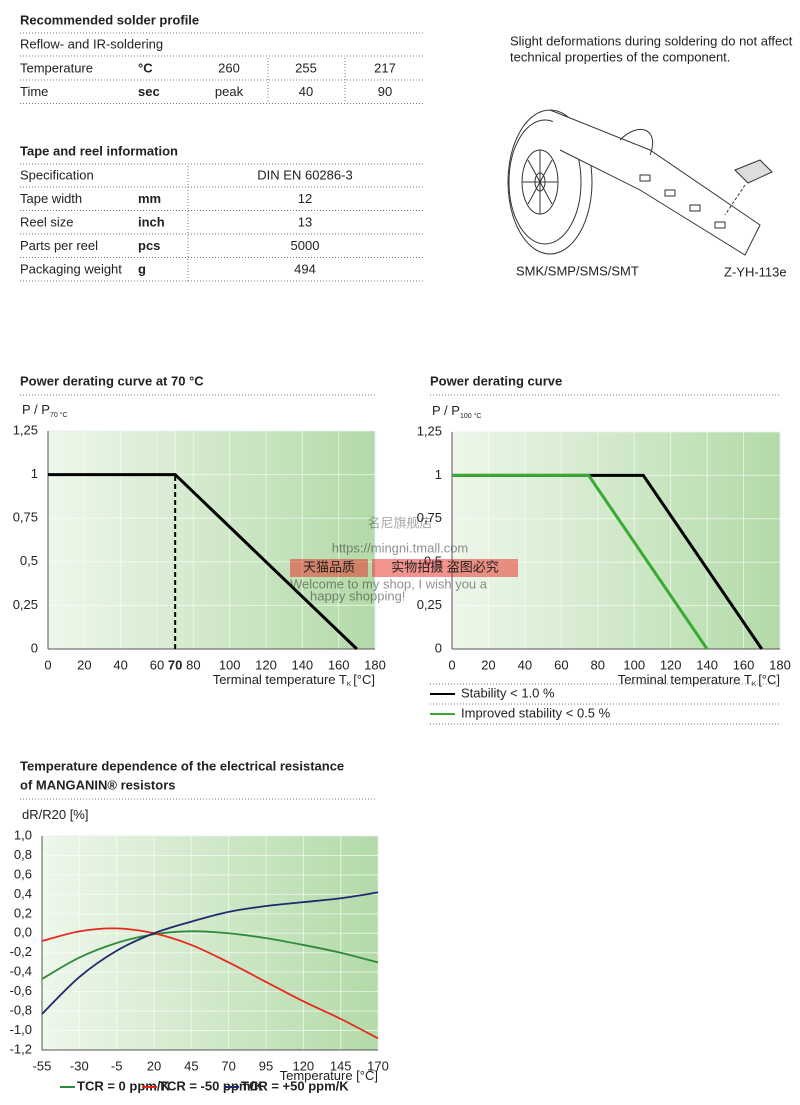  Describe the element at coordinates (280, 679) in the screenshot. I see `x-axis-label-main: Terminal temperature T` at that location.